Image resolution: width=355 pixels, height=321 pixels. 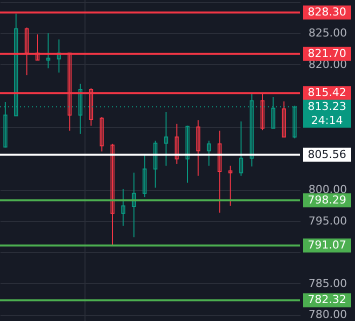 I want to click on y-tick-label: 795.00, so click(x=327, y=221).